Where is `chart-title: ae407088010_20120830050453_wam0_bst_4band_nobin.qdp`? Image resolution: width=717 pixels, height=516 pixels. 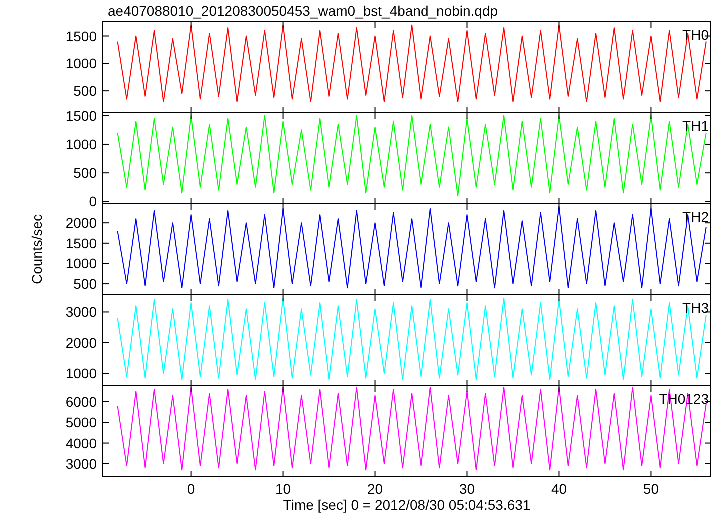 chart-title: ae407088010_20120830050453_wam0_bst_4band_nobin.qdp is located at coordinates (303, 11).